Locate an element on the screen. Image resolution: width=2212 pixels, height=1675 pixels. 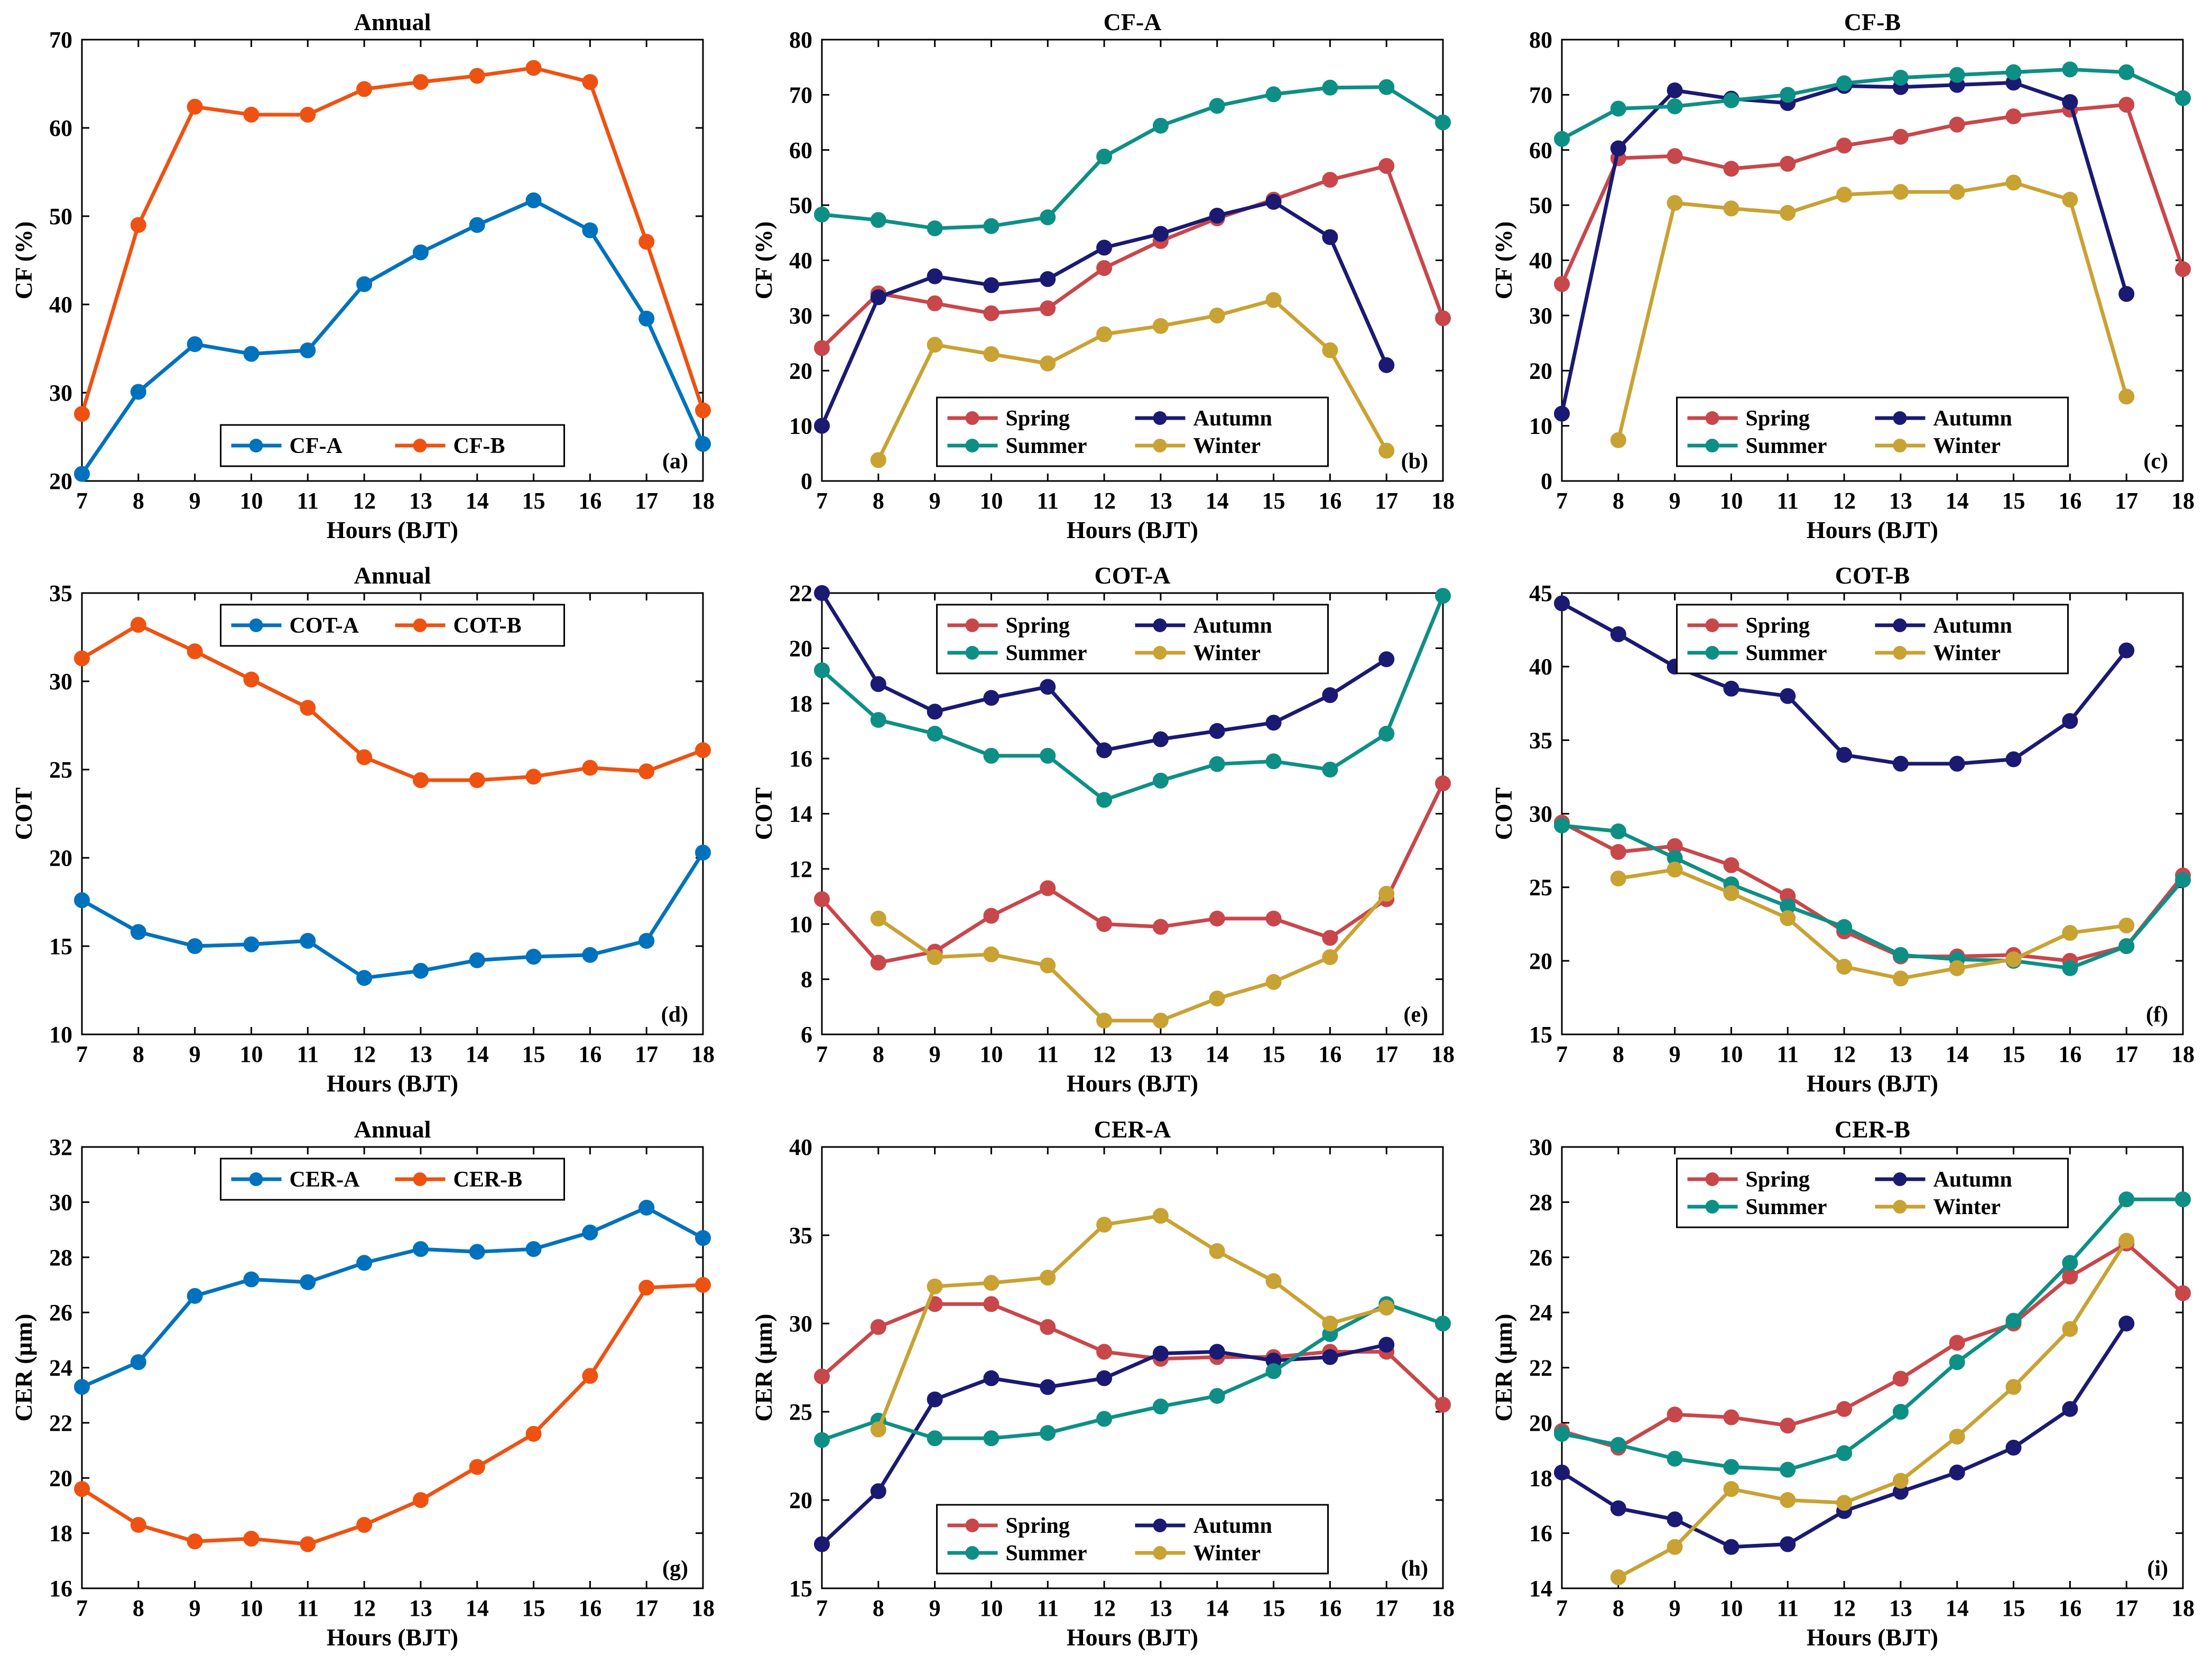
y-tick-label: 28 is located at coordinates (60, 1258).